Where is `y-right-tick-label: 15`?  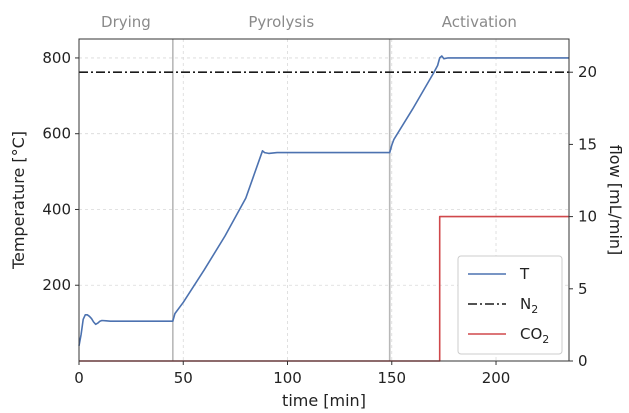
y-right-tick-label: 15 is located at coordinates (587, 144).